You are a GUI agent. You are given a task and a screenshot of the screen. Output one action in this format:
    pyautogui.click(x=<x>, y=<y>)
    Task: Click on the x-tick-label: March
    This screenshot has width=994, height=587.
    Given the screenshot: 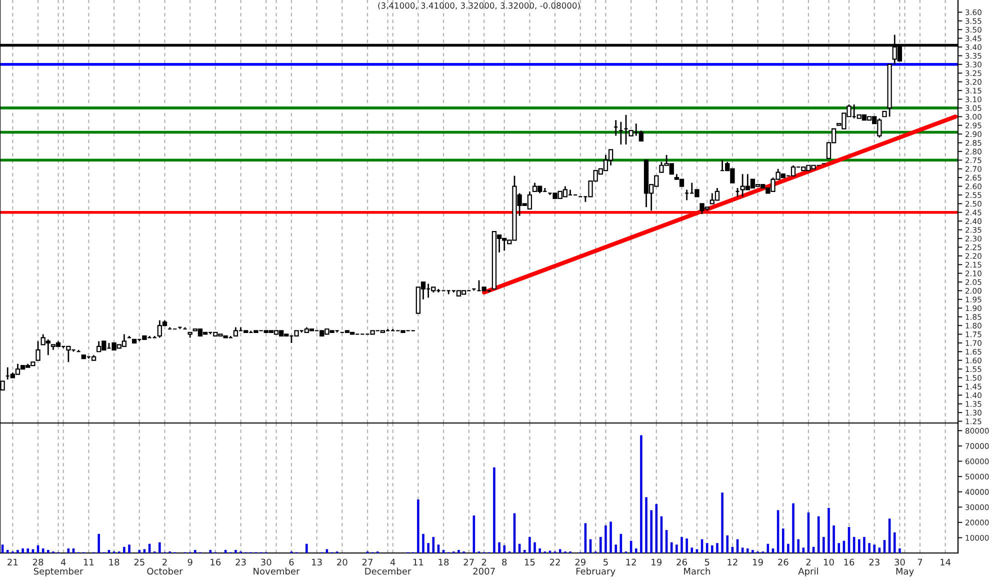 What is the action you would take?
    pyautogui.click(x=697, y=571)
    